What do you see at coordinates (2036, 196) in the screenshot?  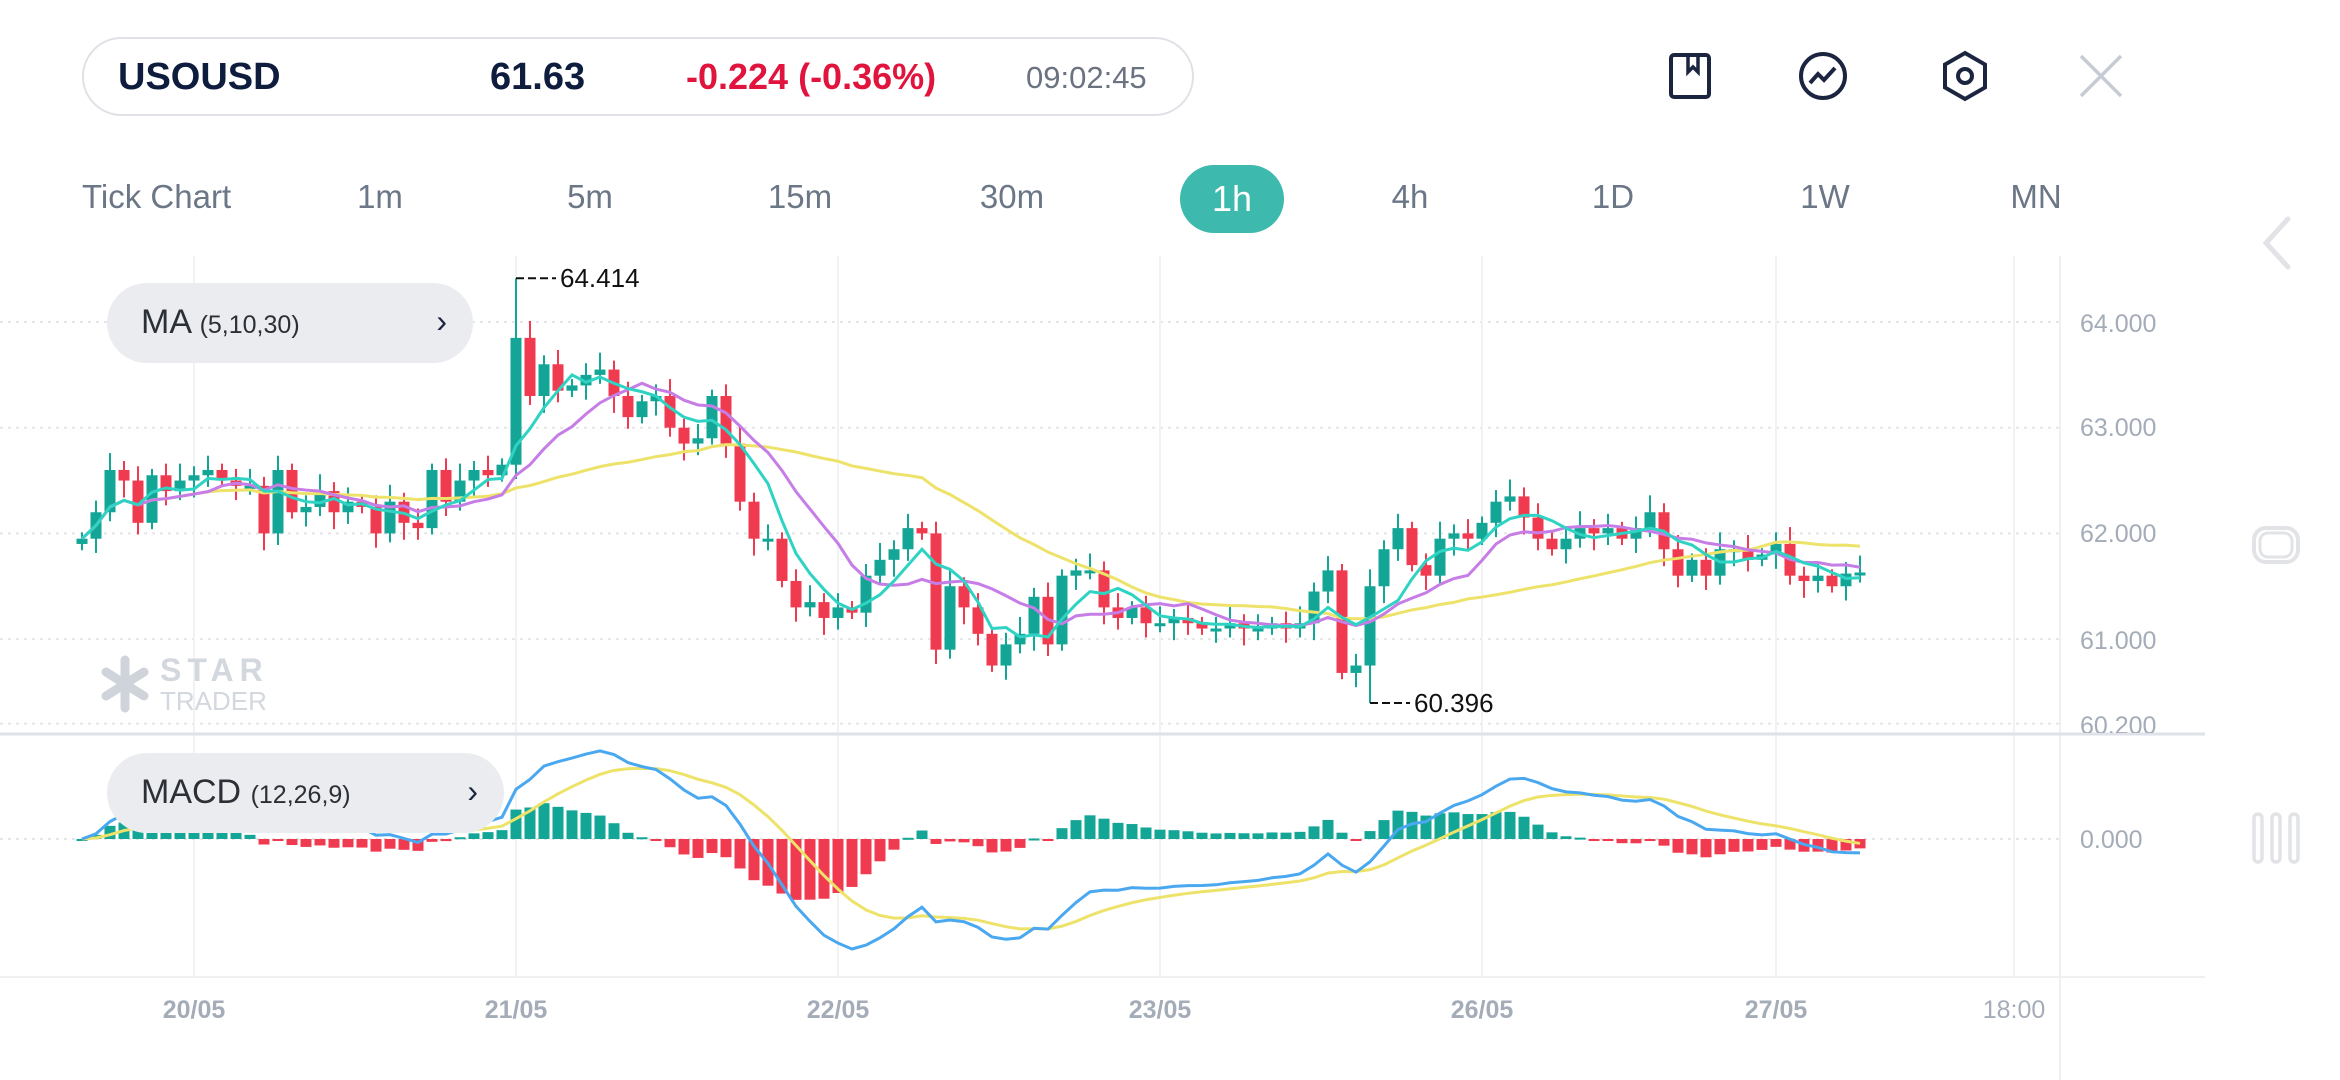 I see `tab-mn: MN` at bounding box center [2036, 196].